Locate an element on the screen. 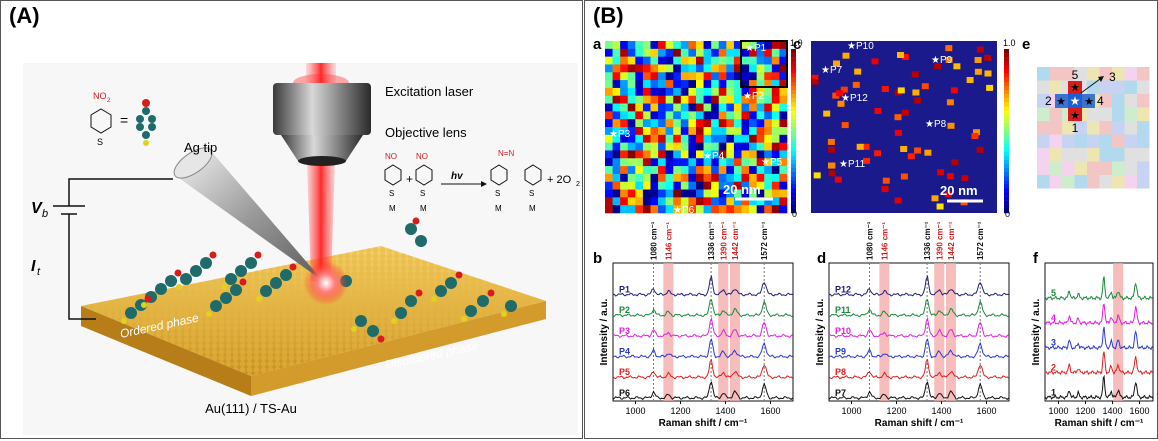  spectrum-label: P8 is located at coordinates (840, 372).